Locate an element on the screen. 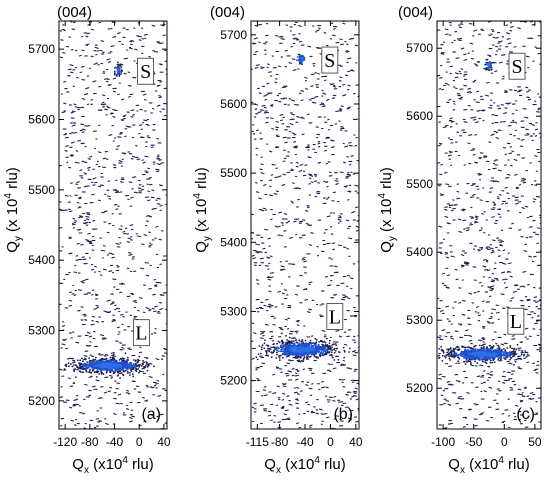  x-tick-label: -80 is located at coordinates (90, 442).